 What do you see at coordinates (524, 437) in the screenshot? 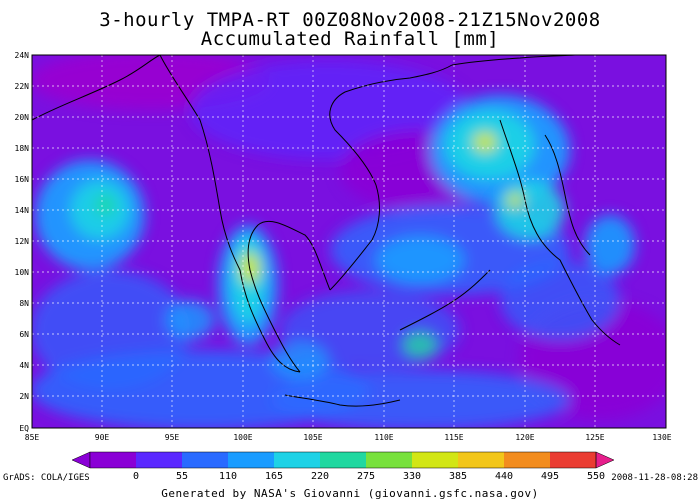
I see `lon-label: 120E` at bounding box center [524, 437].